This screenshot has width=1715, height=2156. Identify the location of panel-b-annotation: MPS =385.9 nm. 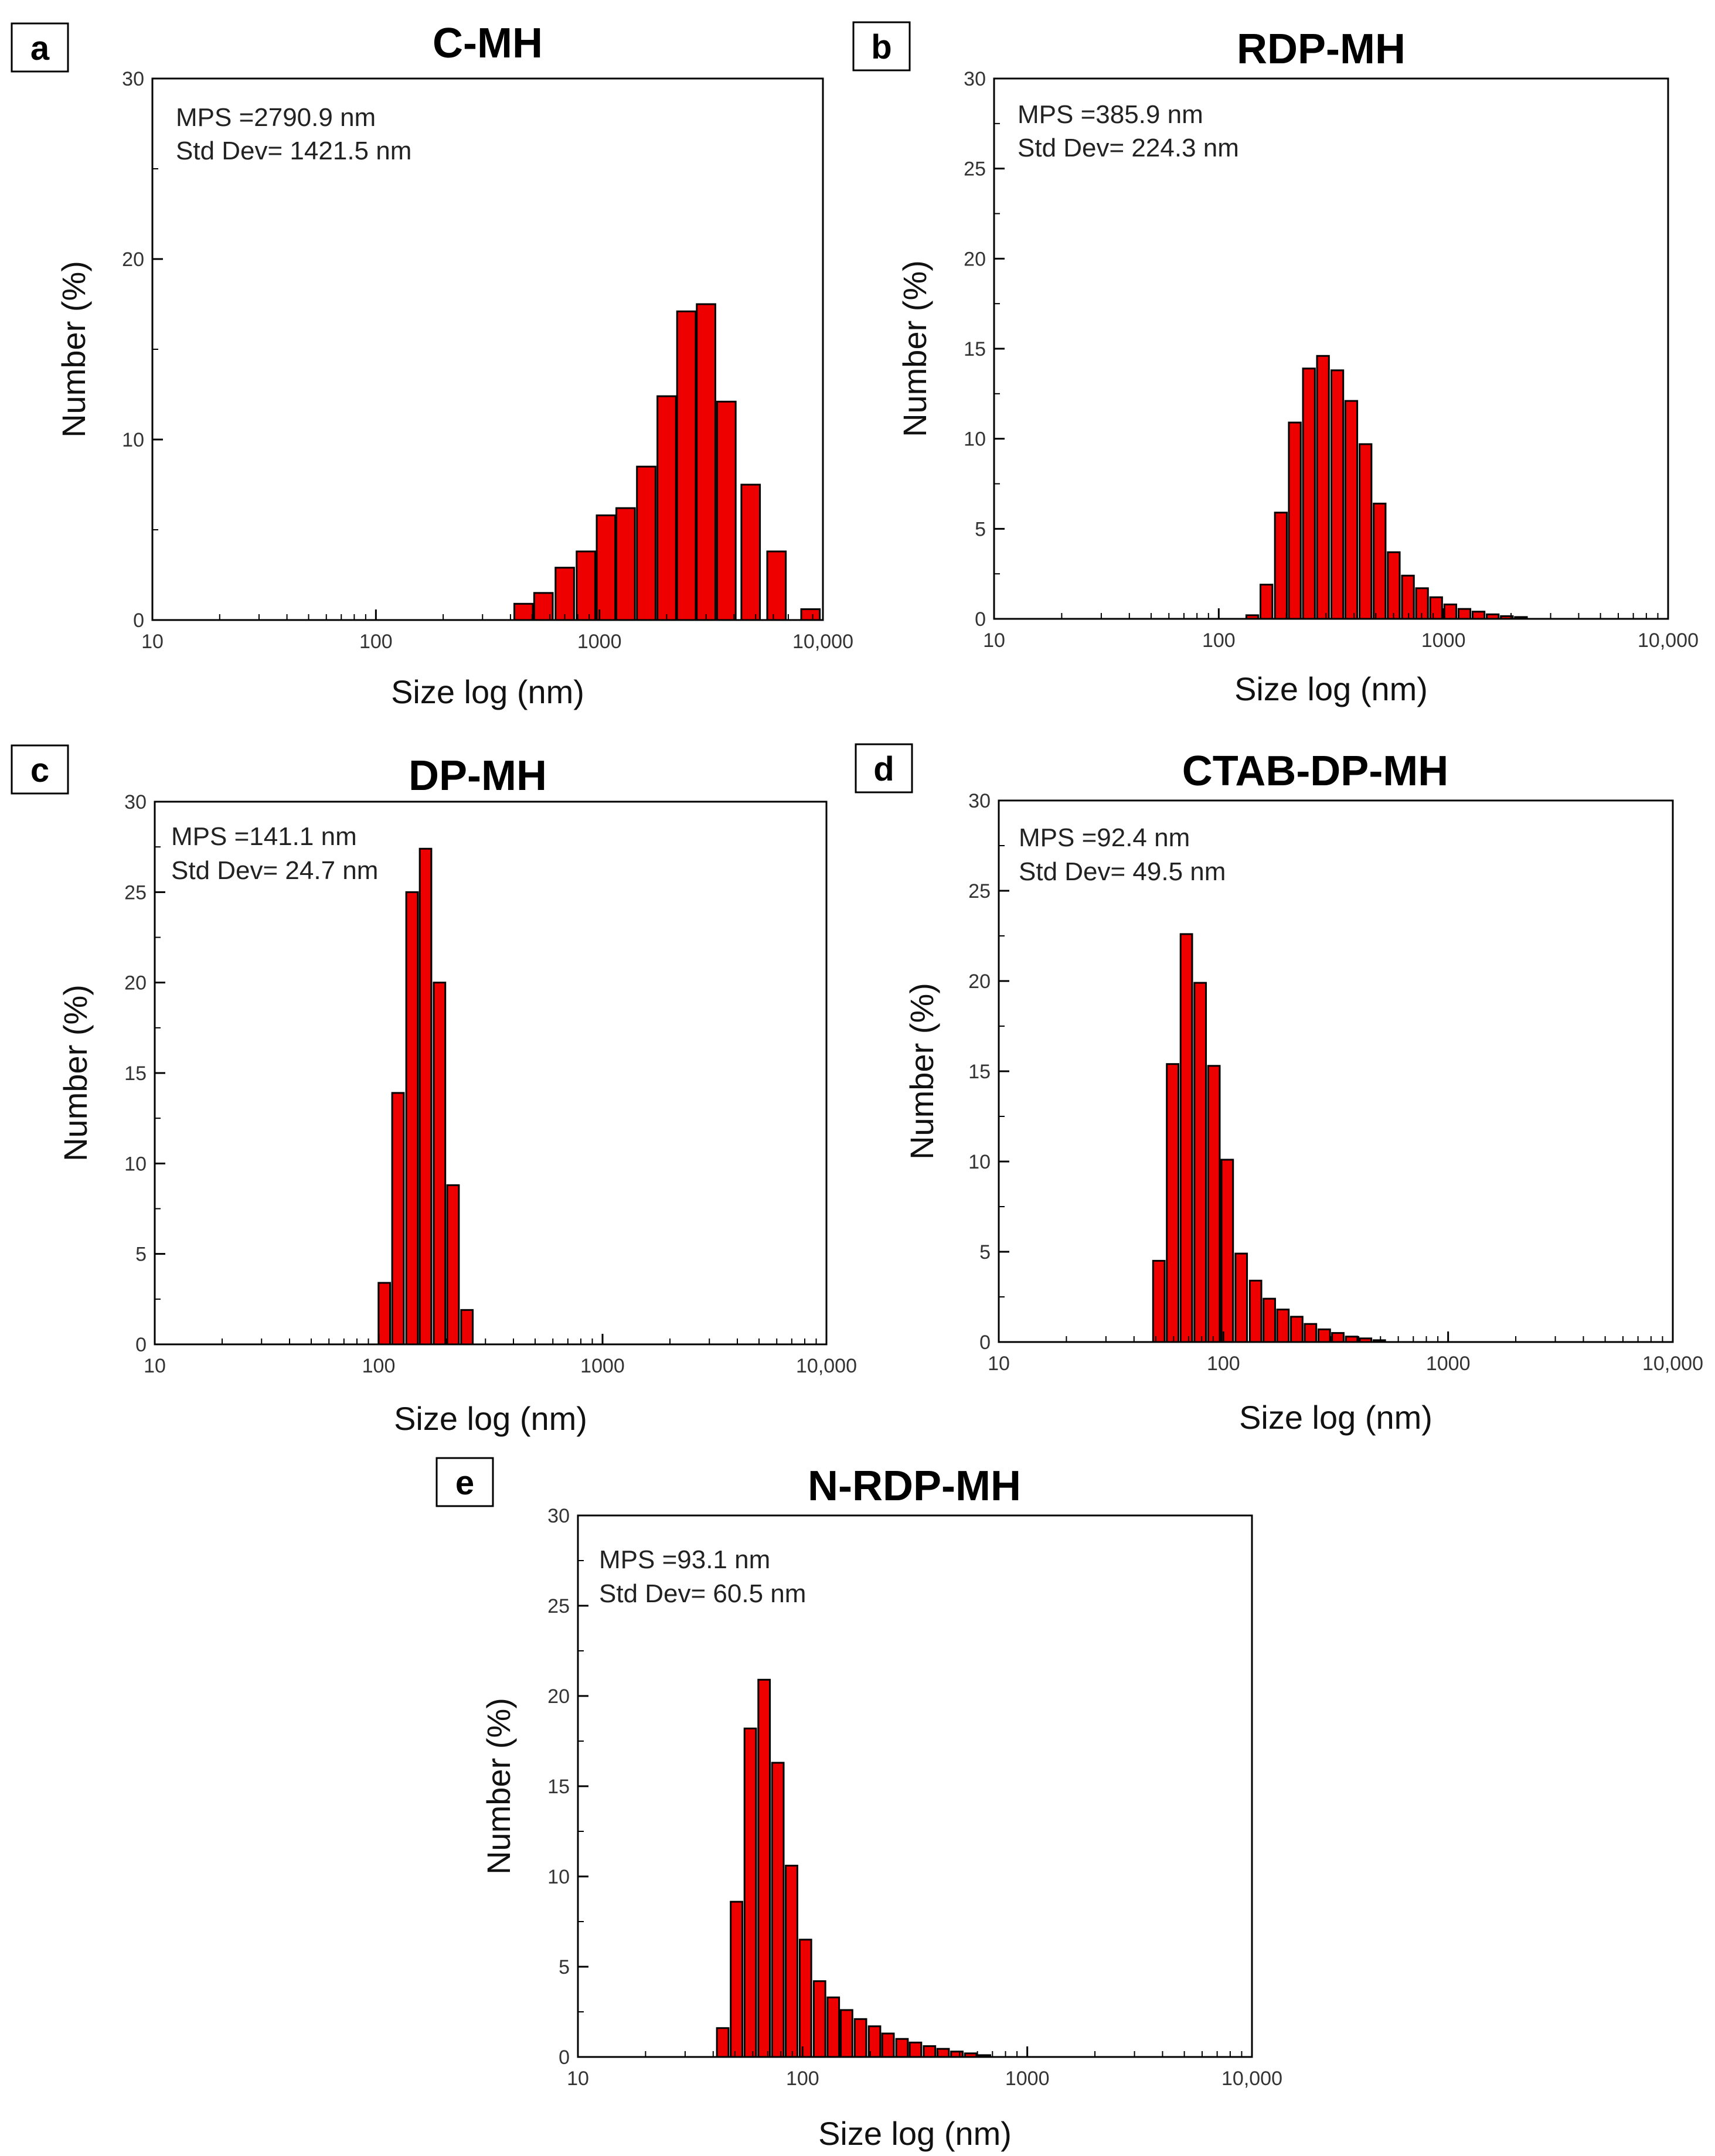
(1110, 114).